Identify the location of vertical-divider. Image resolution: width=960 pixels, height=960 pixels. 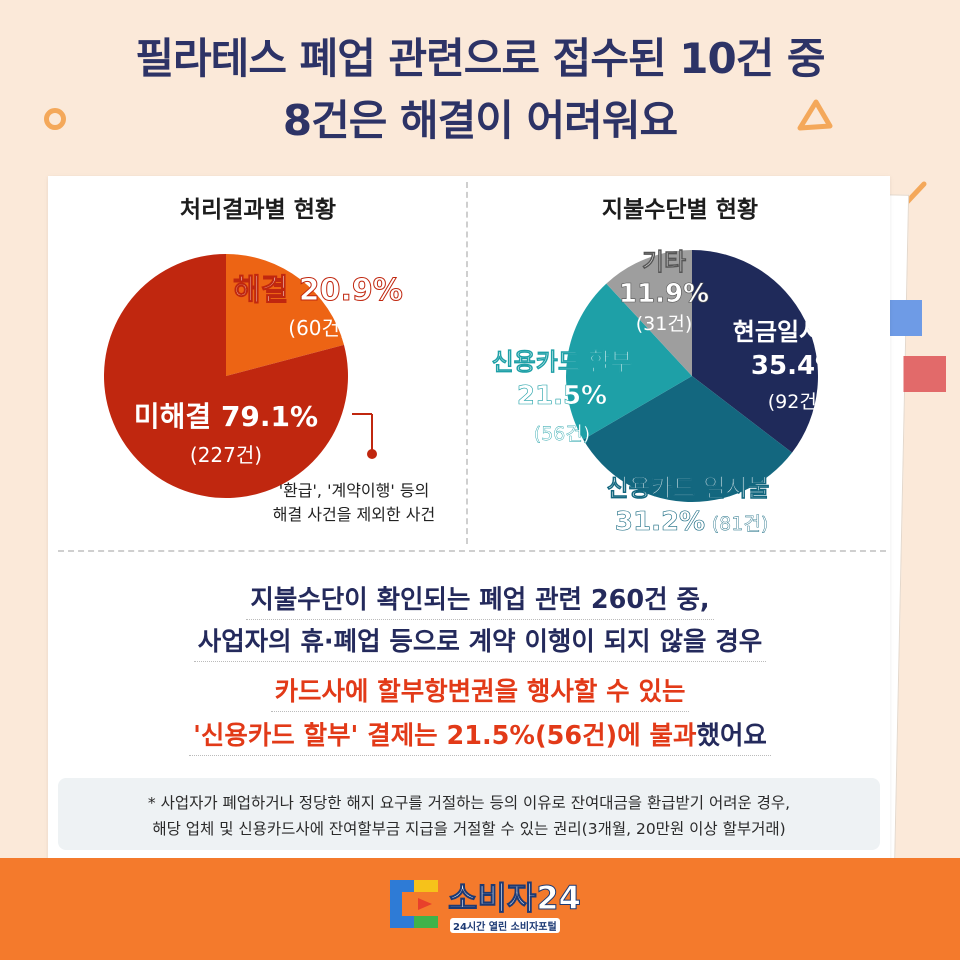
(467, 363).